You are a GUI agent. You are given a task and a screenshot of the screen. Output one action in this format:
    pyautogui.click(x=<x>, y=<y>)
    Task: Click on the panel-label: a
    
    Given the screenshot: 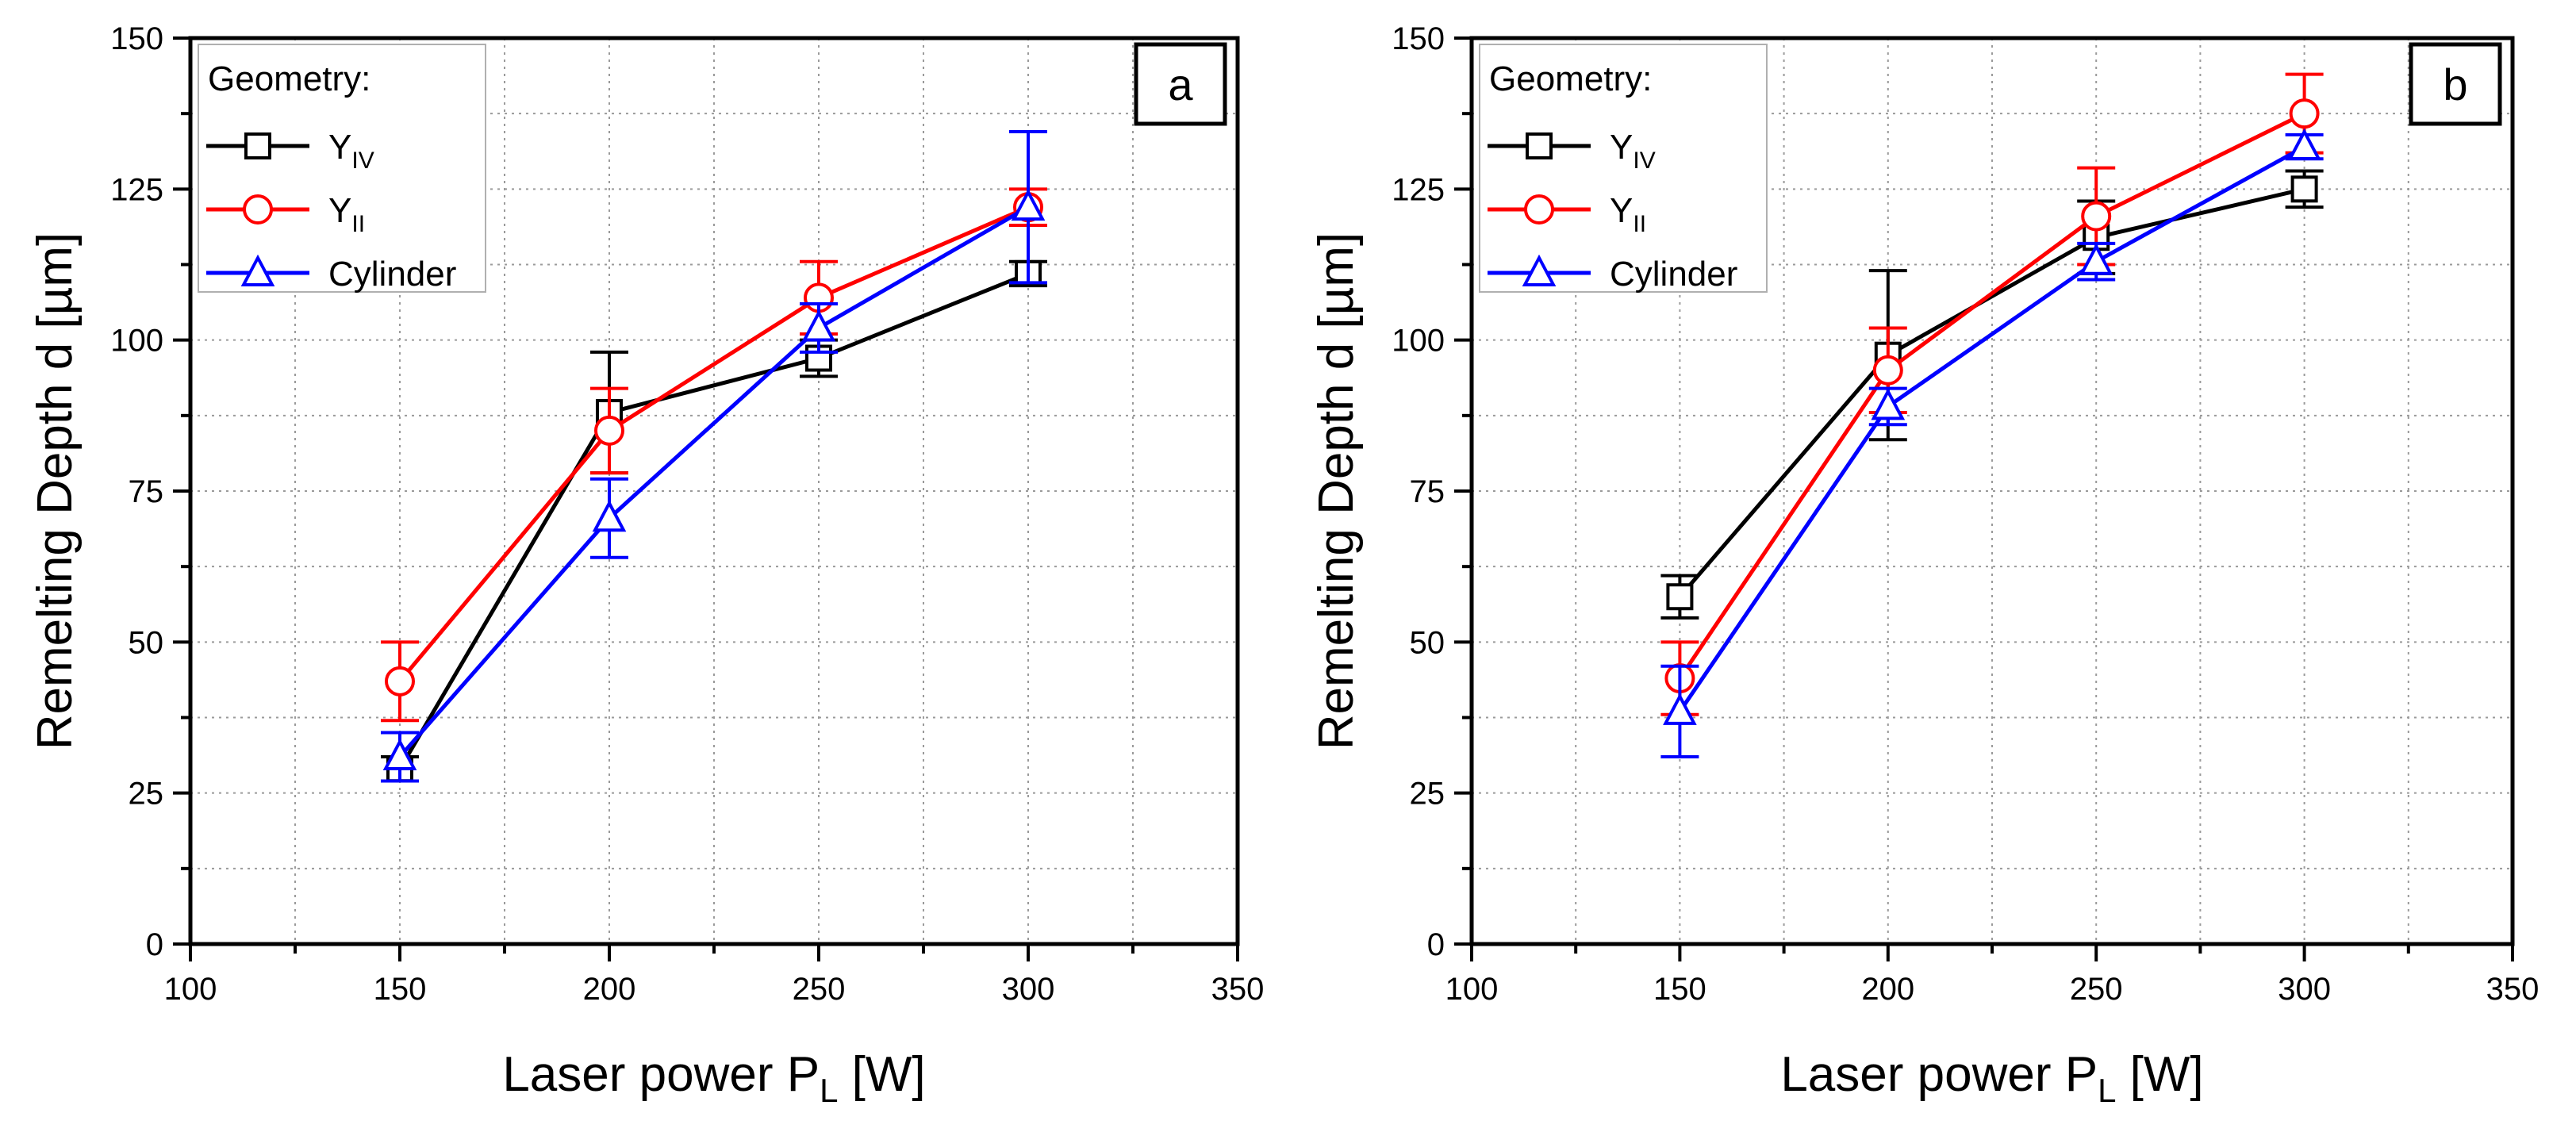 What is the action you would take?
    pyautogui.click(x=1180, y=84)
    